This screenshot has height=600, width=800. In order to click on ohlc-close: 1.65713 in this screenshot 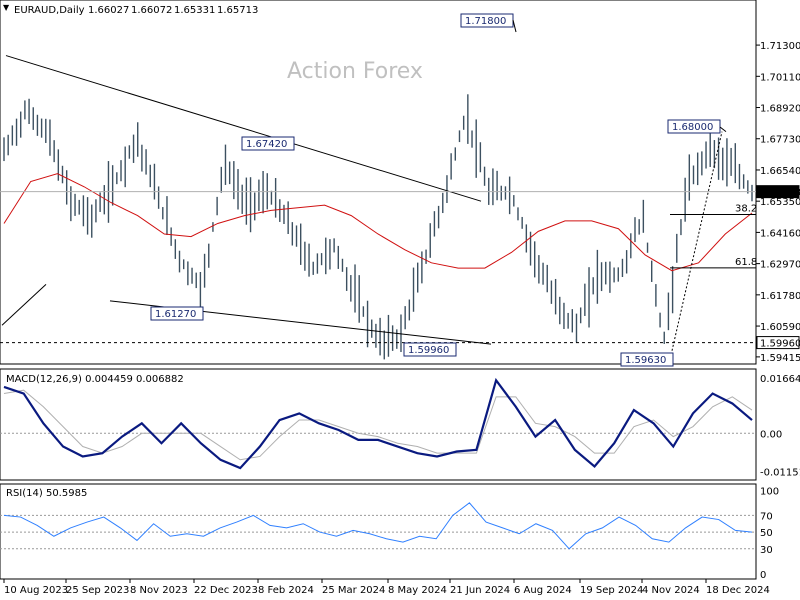, I will do `click(237, 10)`.